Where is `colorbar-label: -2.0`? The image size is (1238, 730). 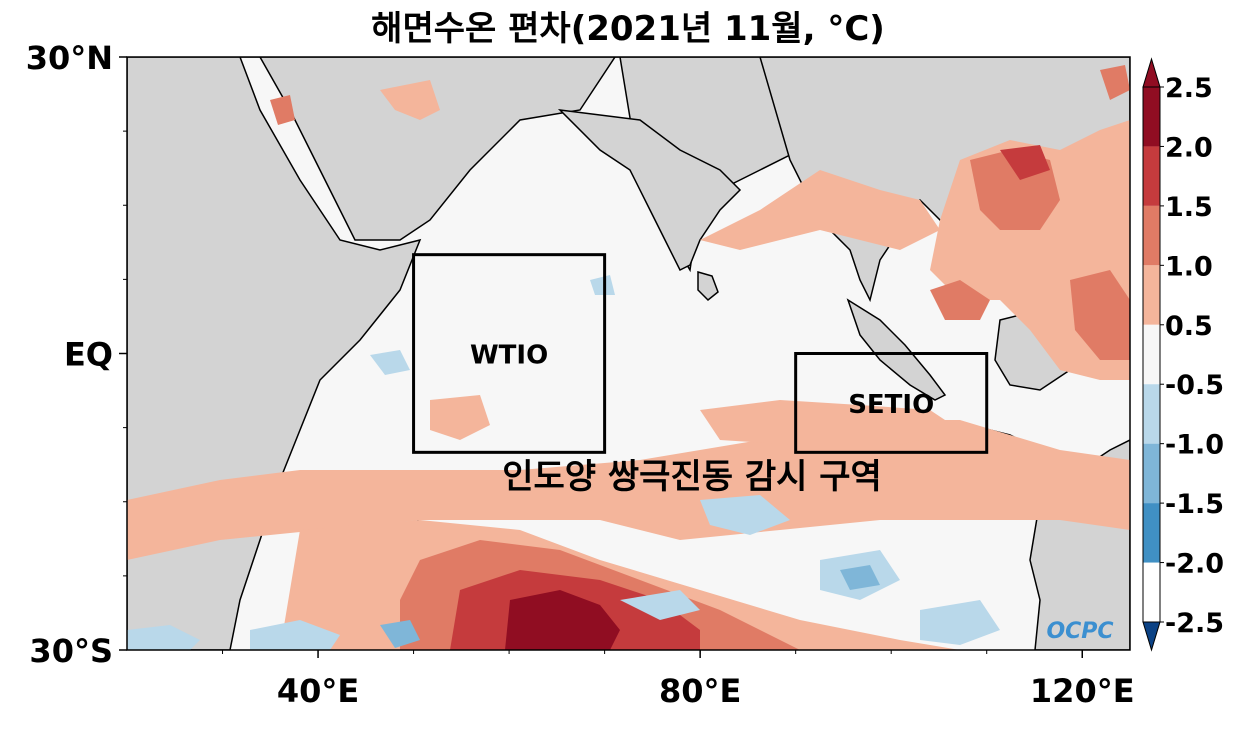
colorbar-label: -2.0 is located at coordinates (1194, 564).